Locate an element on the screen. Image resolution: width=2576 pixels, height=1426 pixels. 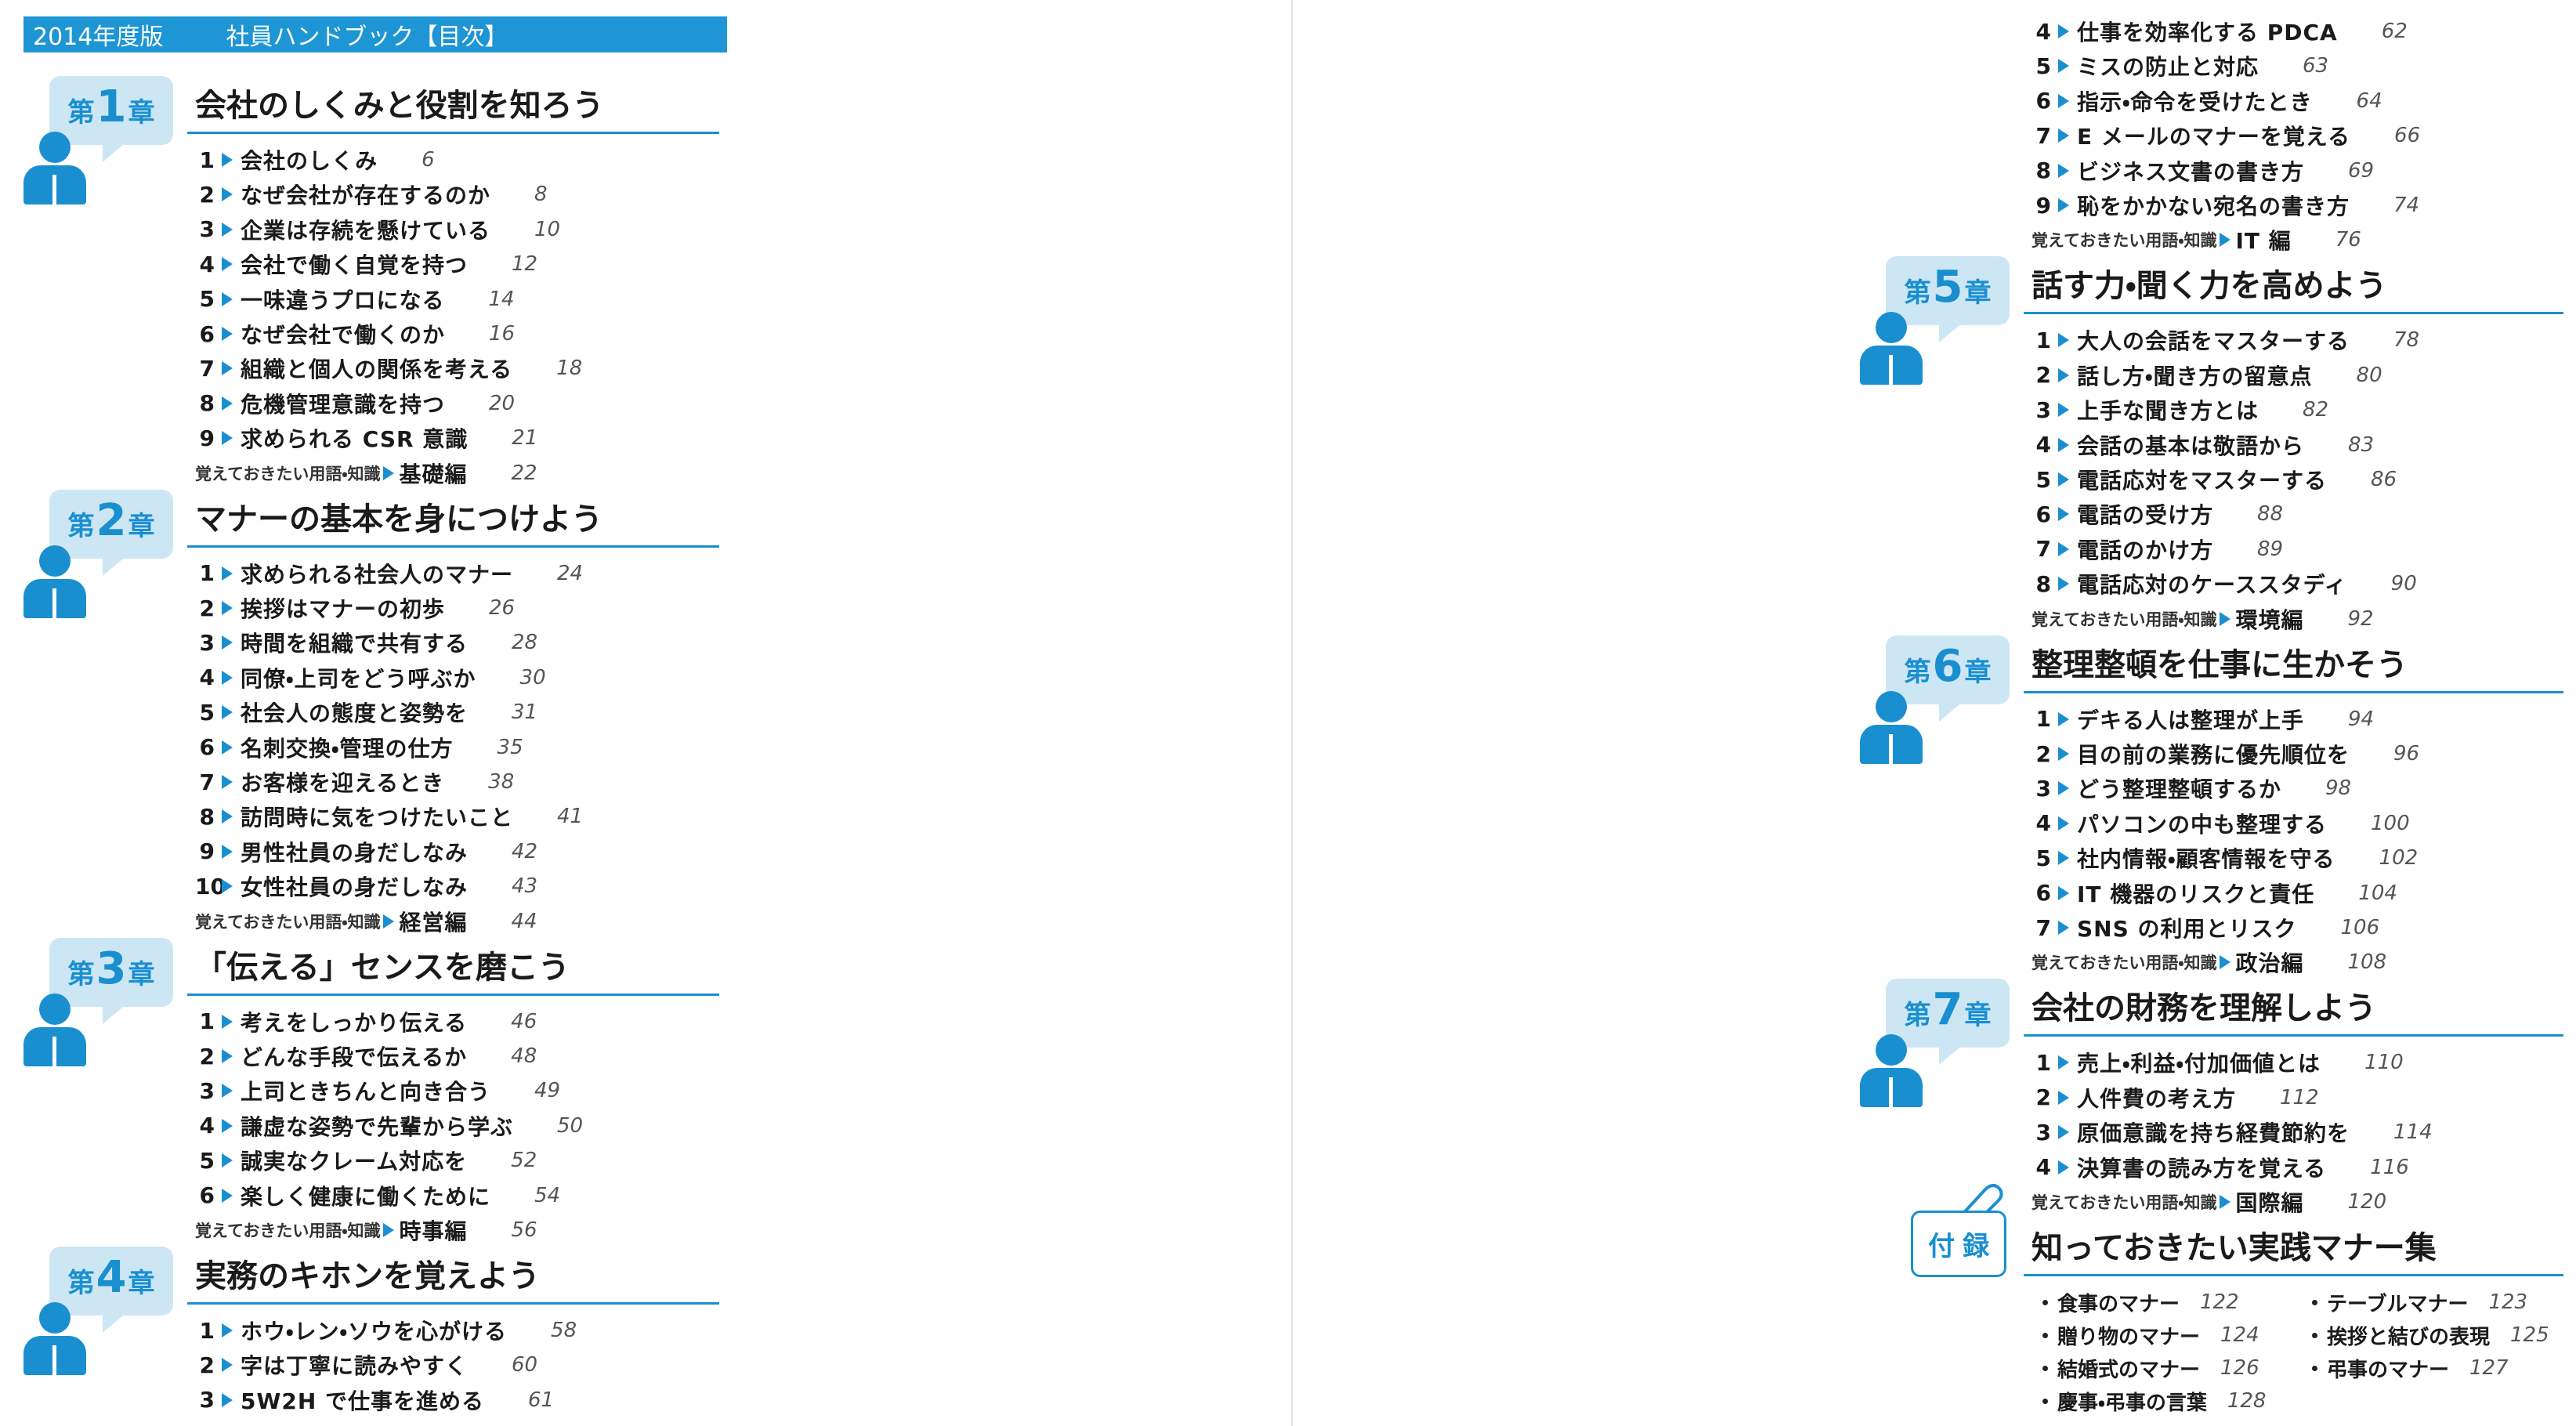
toc-item: 4 会社で働く自覚を持つ 12 is located at coordinates (367, 264).